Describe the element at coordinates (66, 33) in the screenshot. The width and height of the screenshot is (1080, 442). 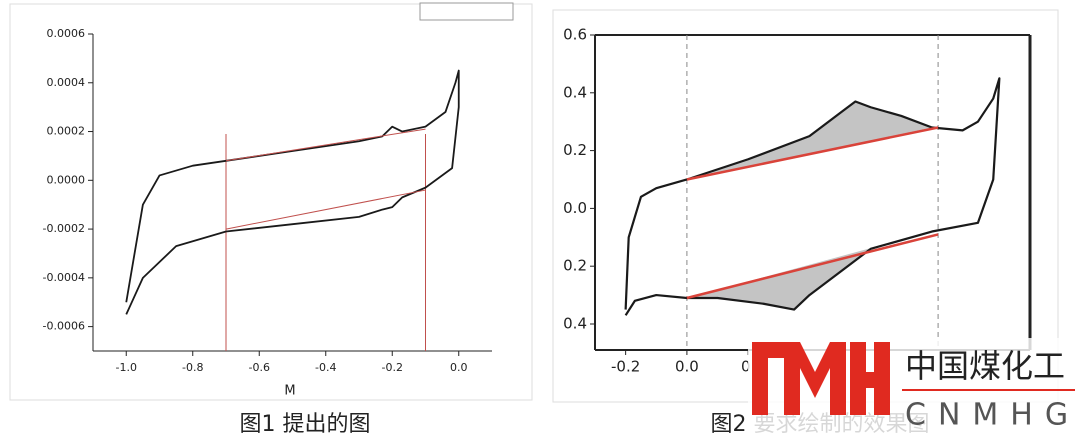
I see `y-tick-label: 0.0006` at that location.